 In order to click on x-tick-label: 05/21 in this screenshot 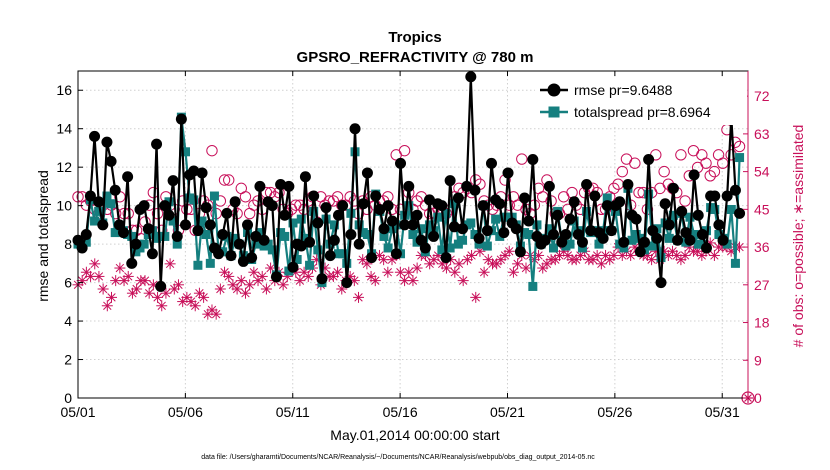, I will do `click(507, 412)`.